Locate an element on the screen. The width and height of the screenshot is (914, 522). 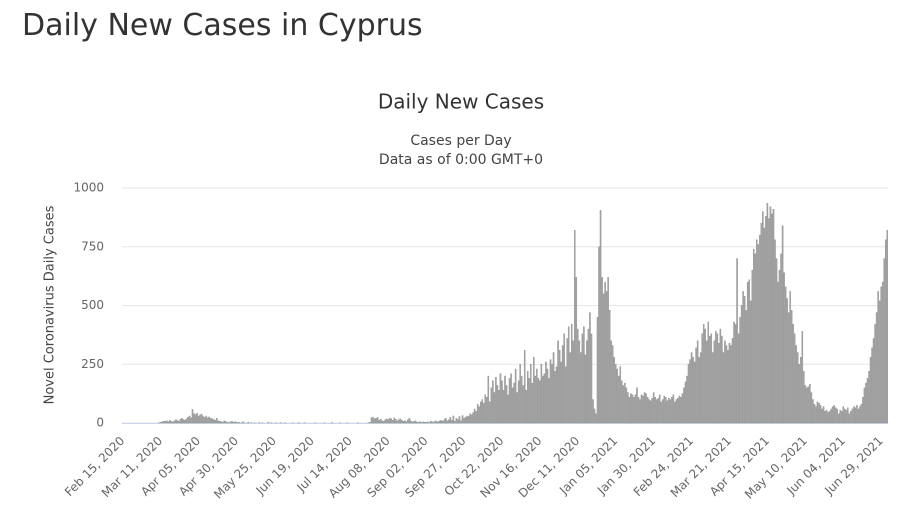
y-tick-label: 250 is located at coordinates (92, 364).